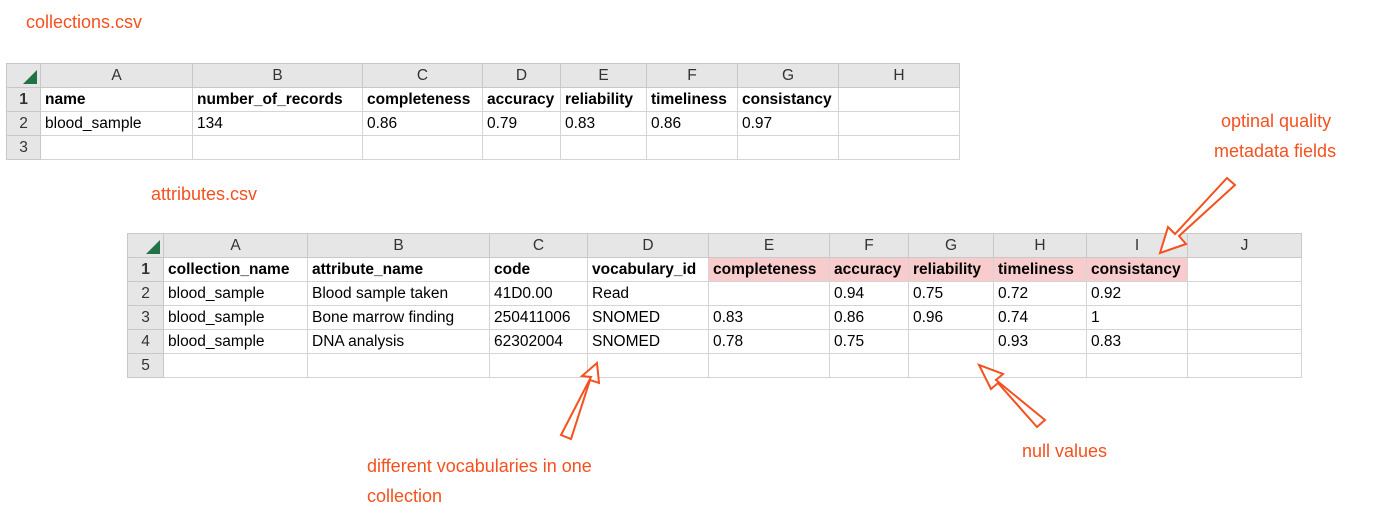 This screenshot has height=522, width=1383. Describe the element at coordinates (145, 365) in the screenshot. I see `row-number: 5` at that location.